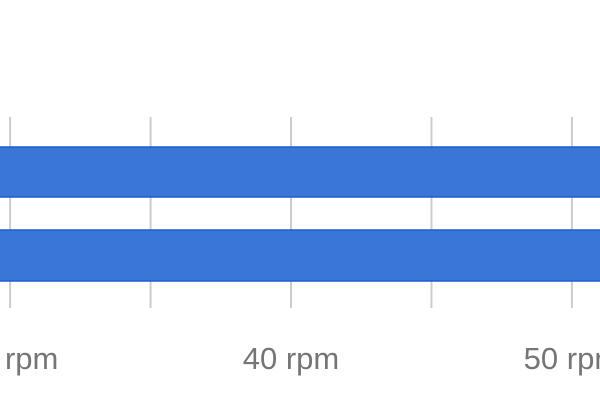 The image size is (600, 400). I want to click on x-tick-label-50: 50 rpm, so click(562, 358).